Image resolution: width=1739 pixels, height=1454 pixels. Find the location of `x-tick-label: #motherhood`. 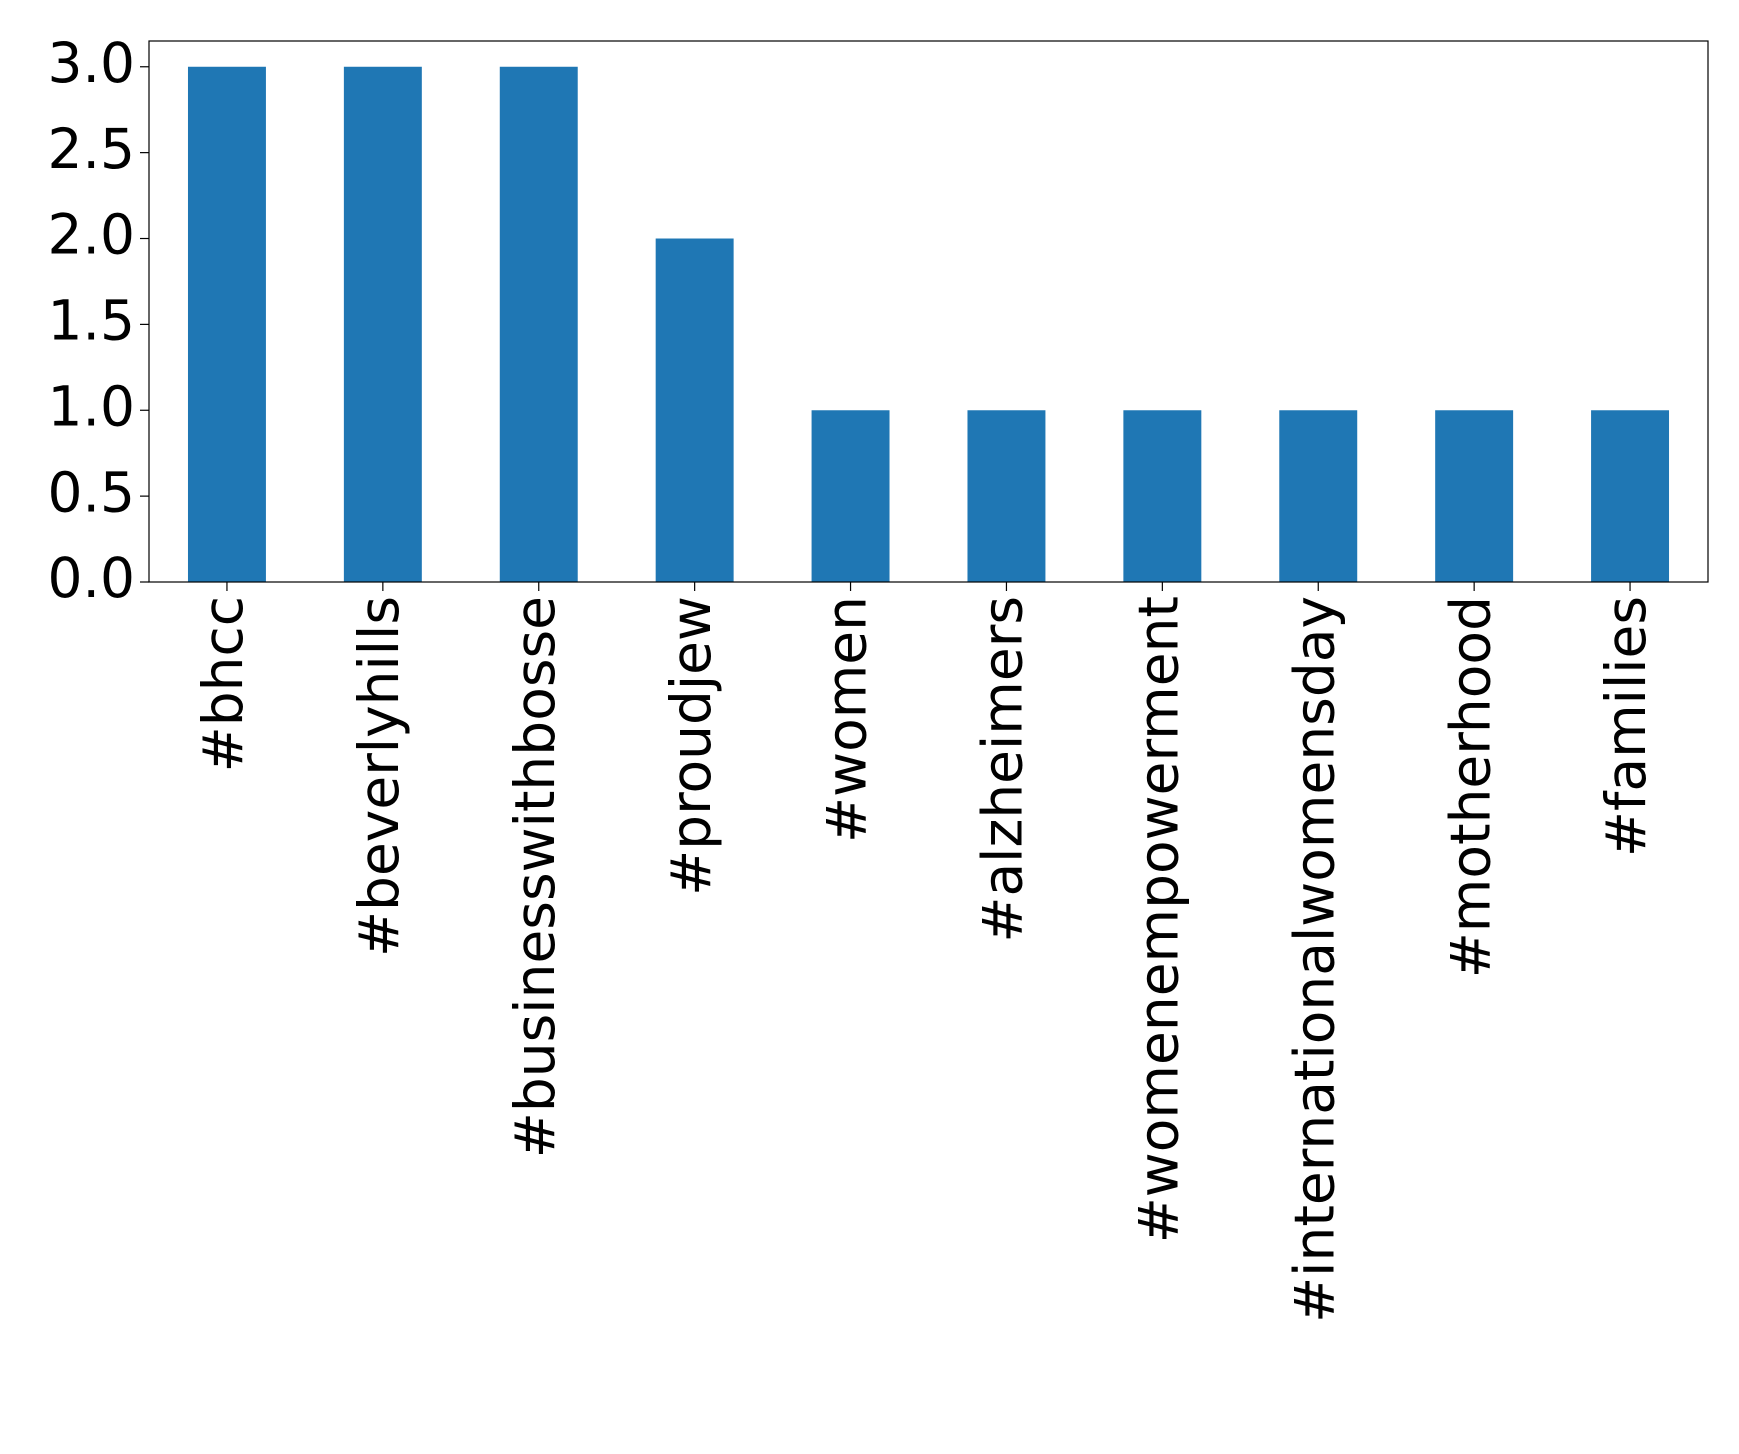

x-tick-label: #motherhood is located at coordinates (1470, 787).